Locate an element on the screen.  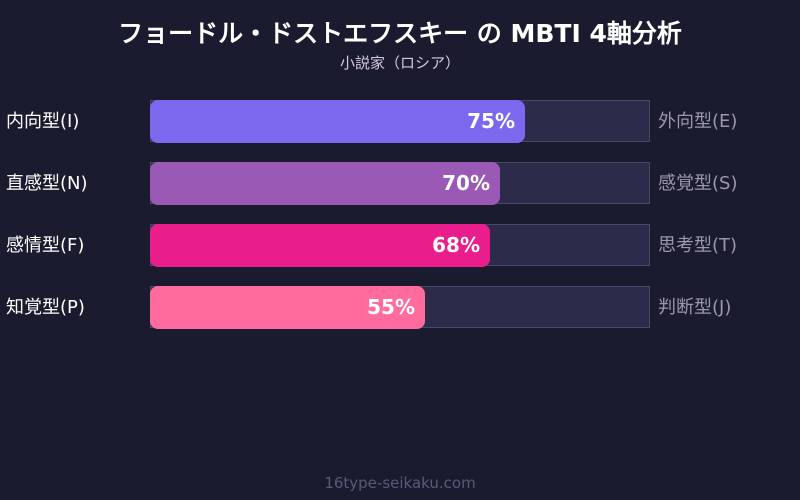
bar-value-label: 55% is located at coordinates (391, 307).